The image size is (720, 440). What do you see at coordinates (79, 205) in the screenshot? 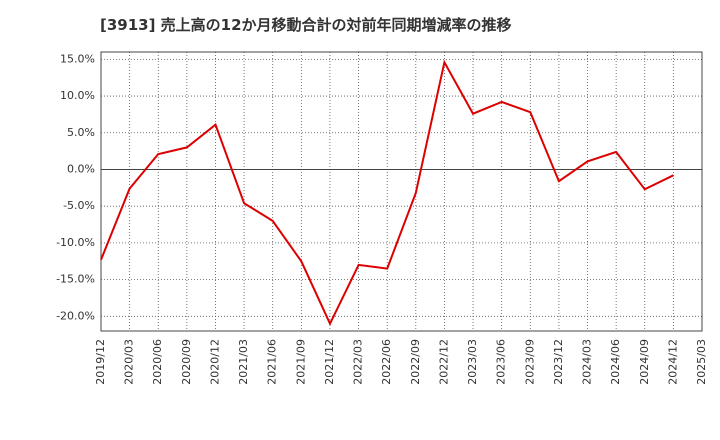
I see `y-tick-label: -5.0%` at bounding box center [79, 205].